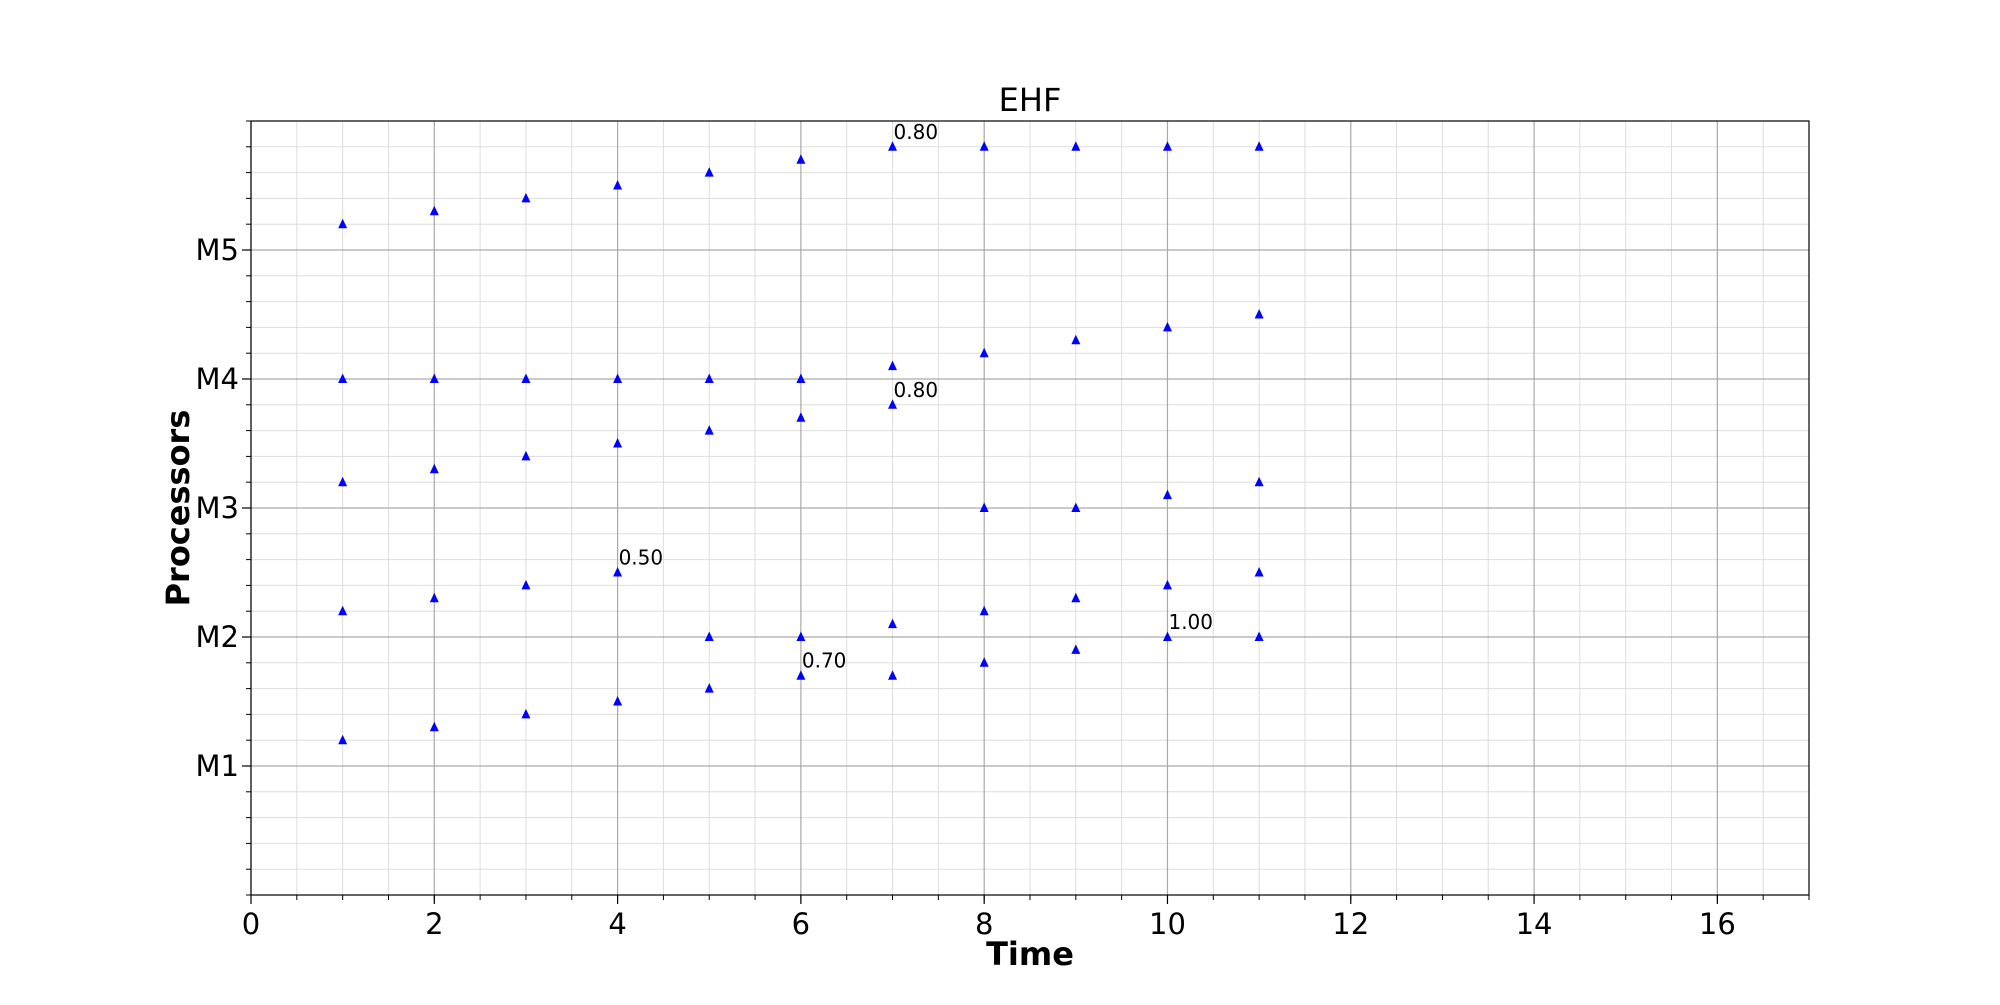  I want to click on y-tick-label: M2, so click(217, 637).